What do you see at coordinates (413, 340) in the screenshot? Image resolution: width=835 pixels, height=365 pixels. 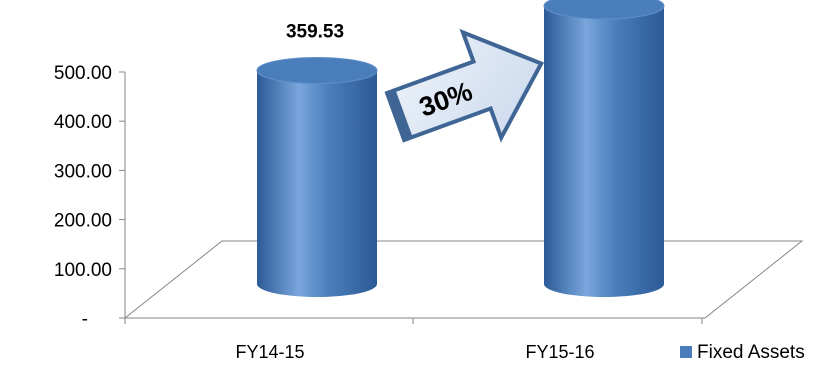 I see `x-axis-ticks: FY14-15 FY15-16` at bounding box center [413, 340].